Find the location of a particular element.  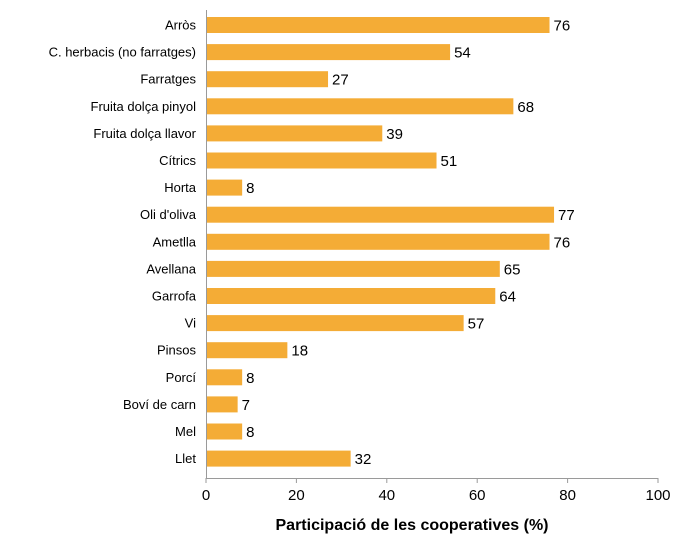

category-label: Fruita dolça llavor is located at coordinates (144, 133).